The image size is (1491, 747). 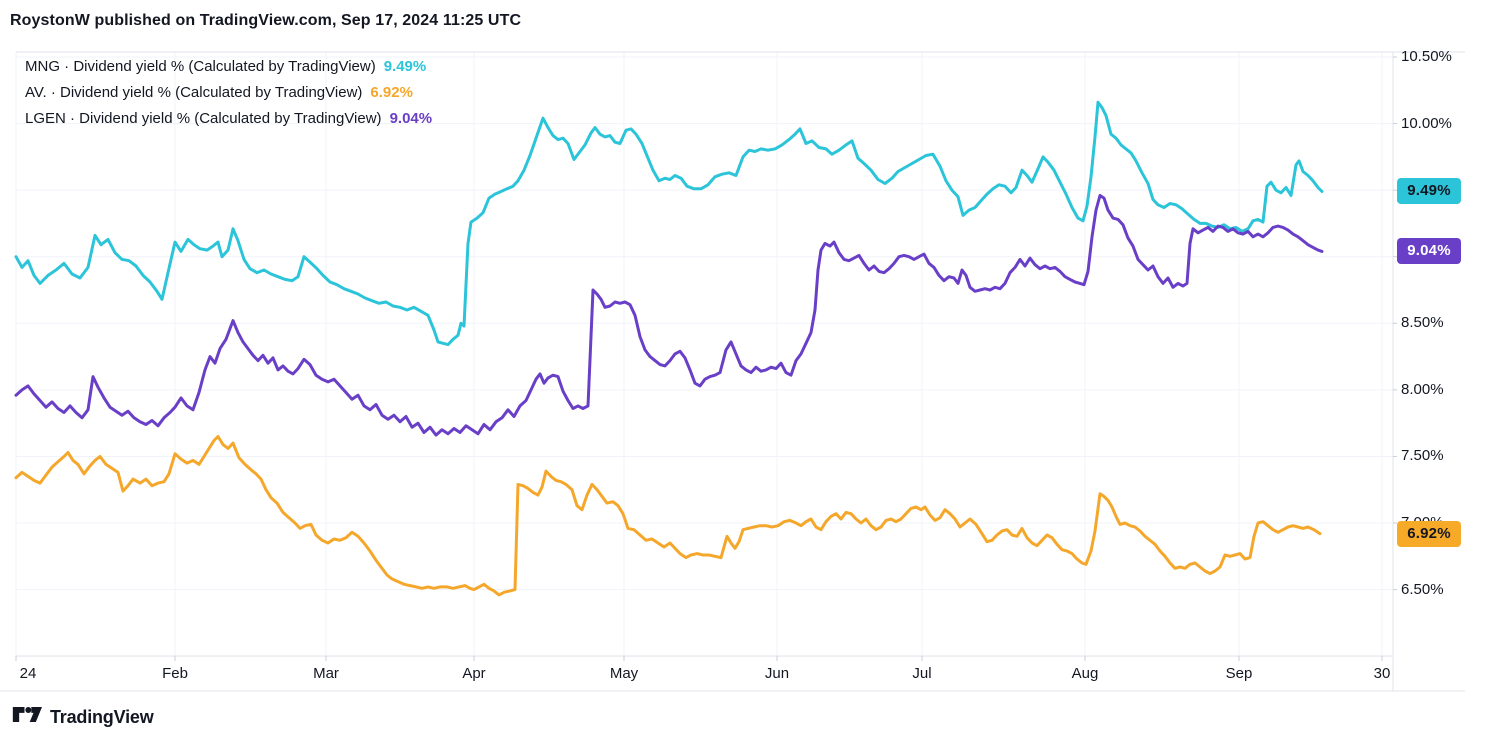 What do you see at coordinates (326, 673) in the screenshot?
I see `x-axis-label: Mar` at bounding box center [326, 673].